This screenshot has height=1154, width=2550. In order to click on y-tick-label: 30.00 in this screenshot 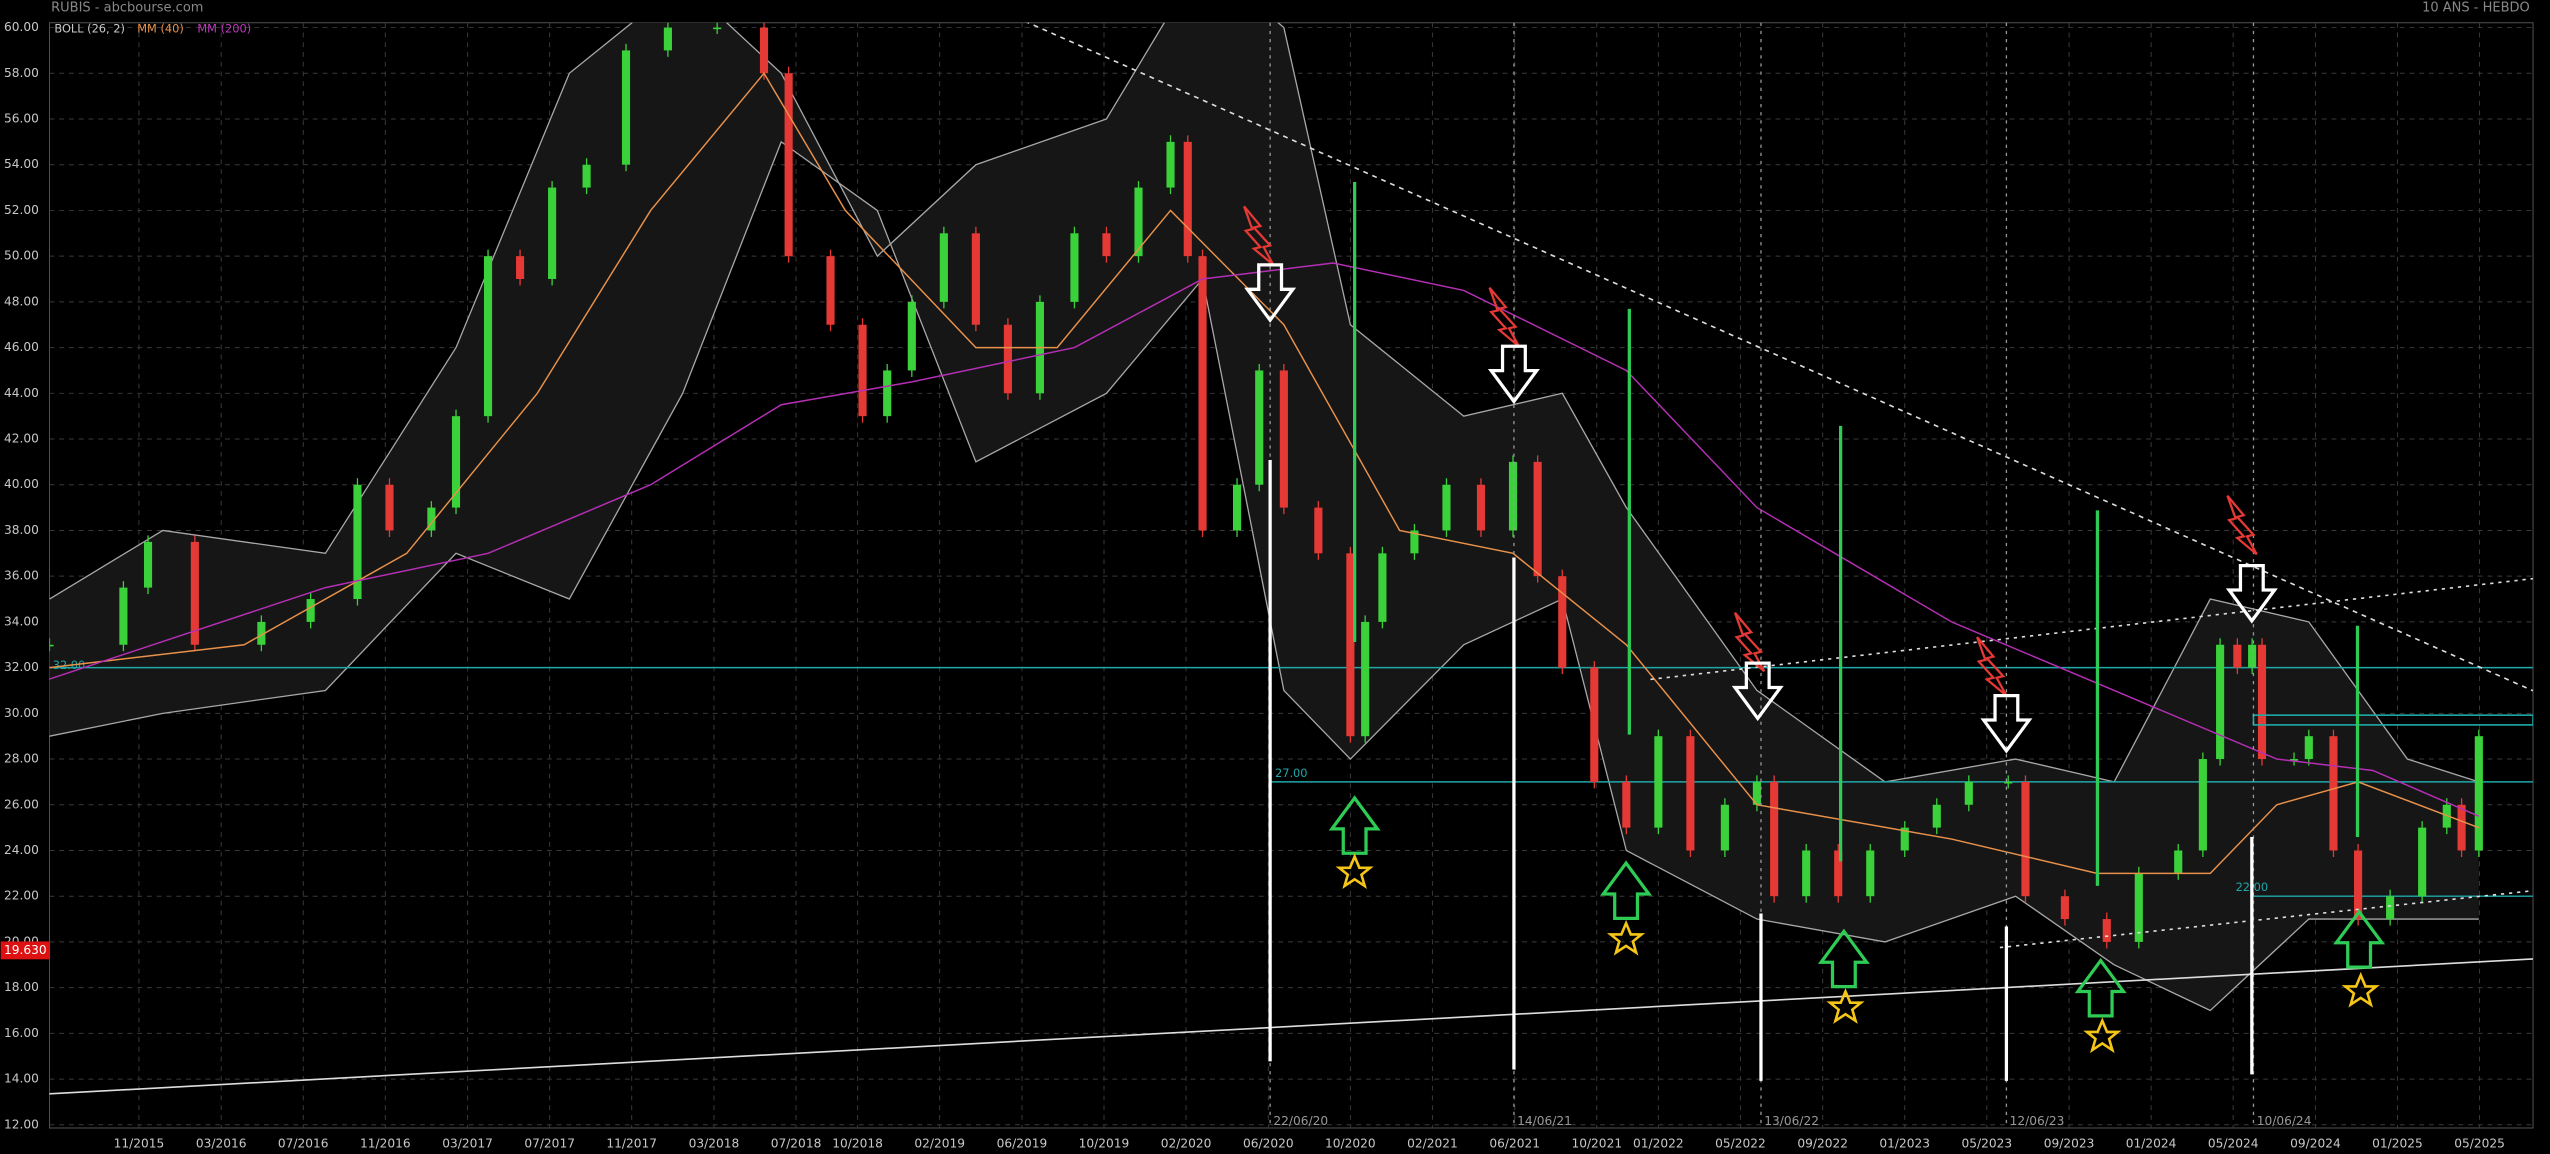, I will do `click(21, 713)`.